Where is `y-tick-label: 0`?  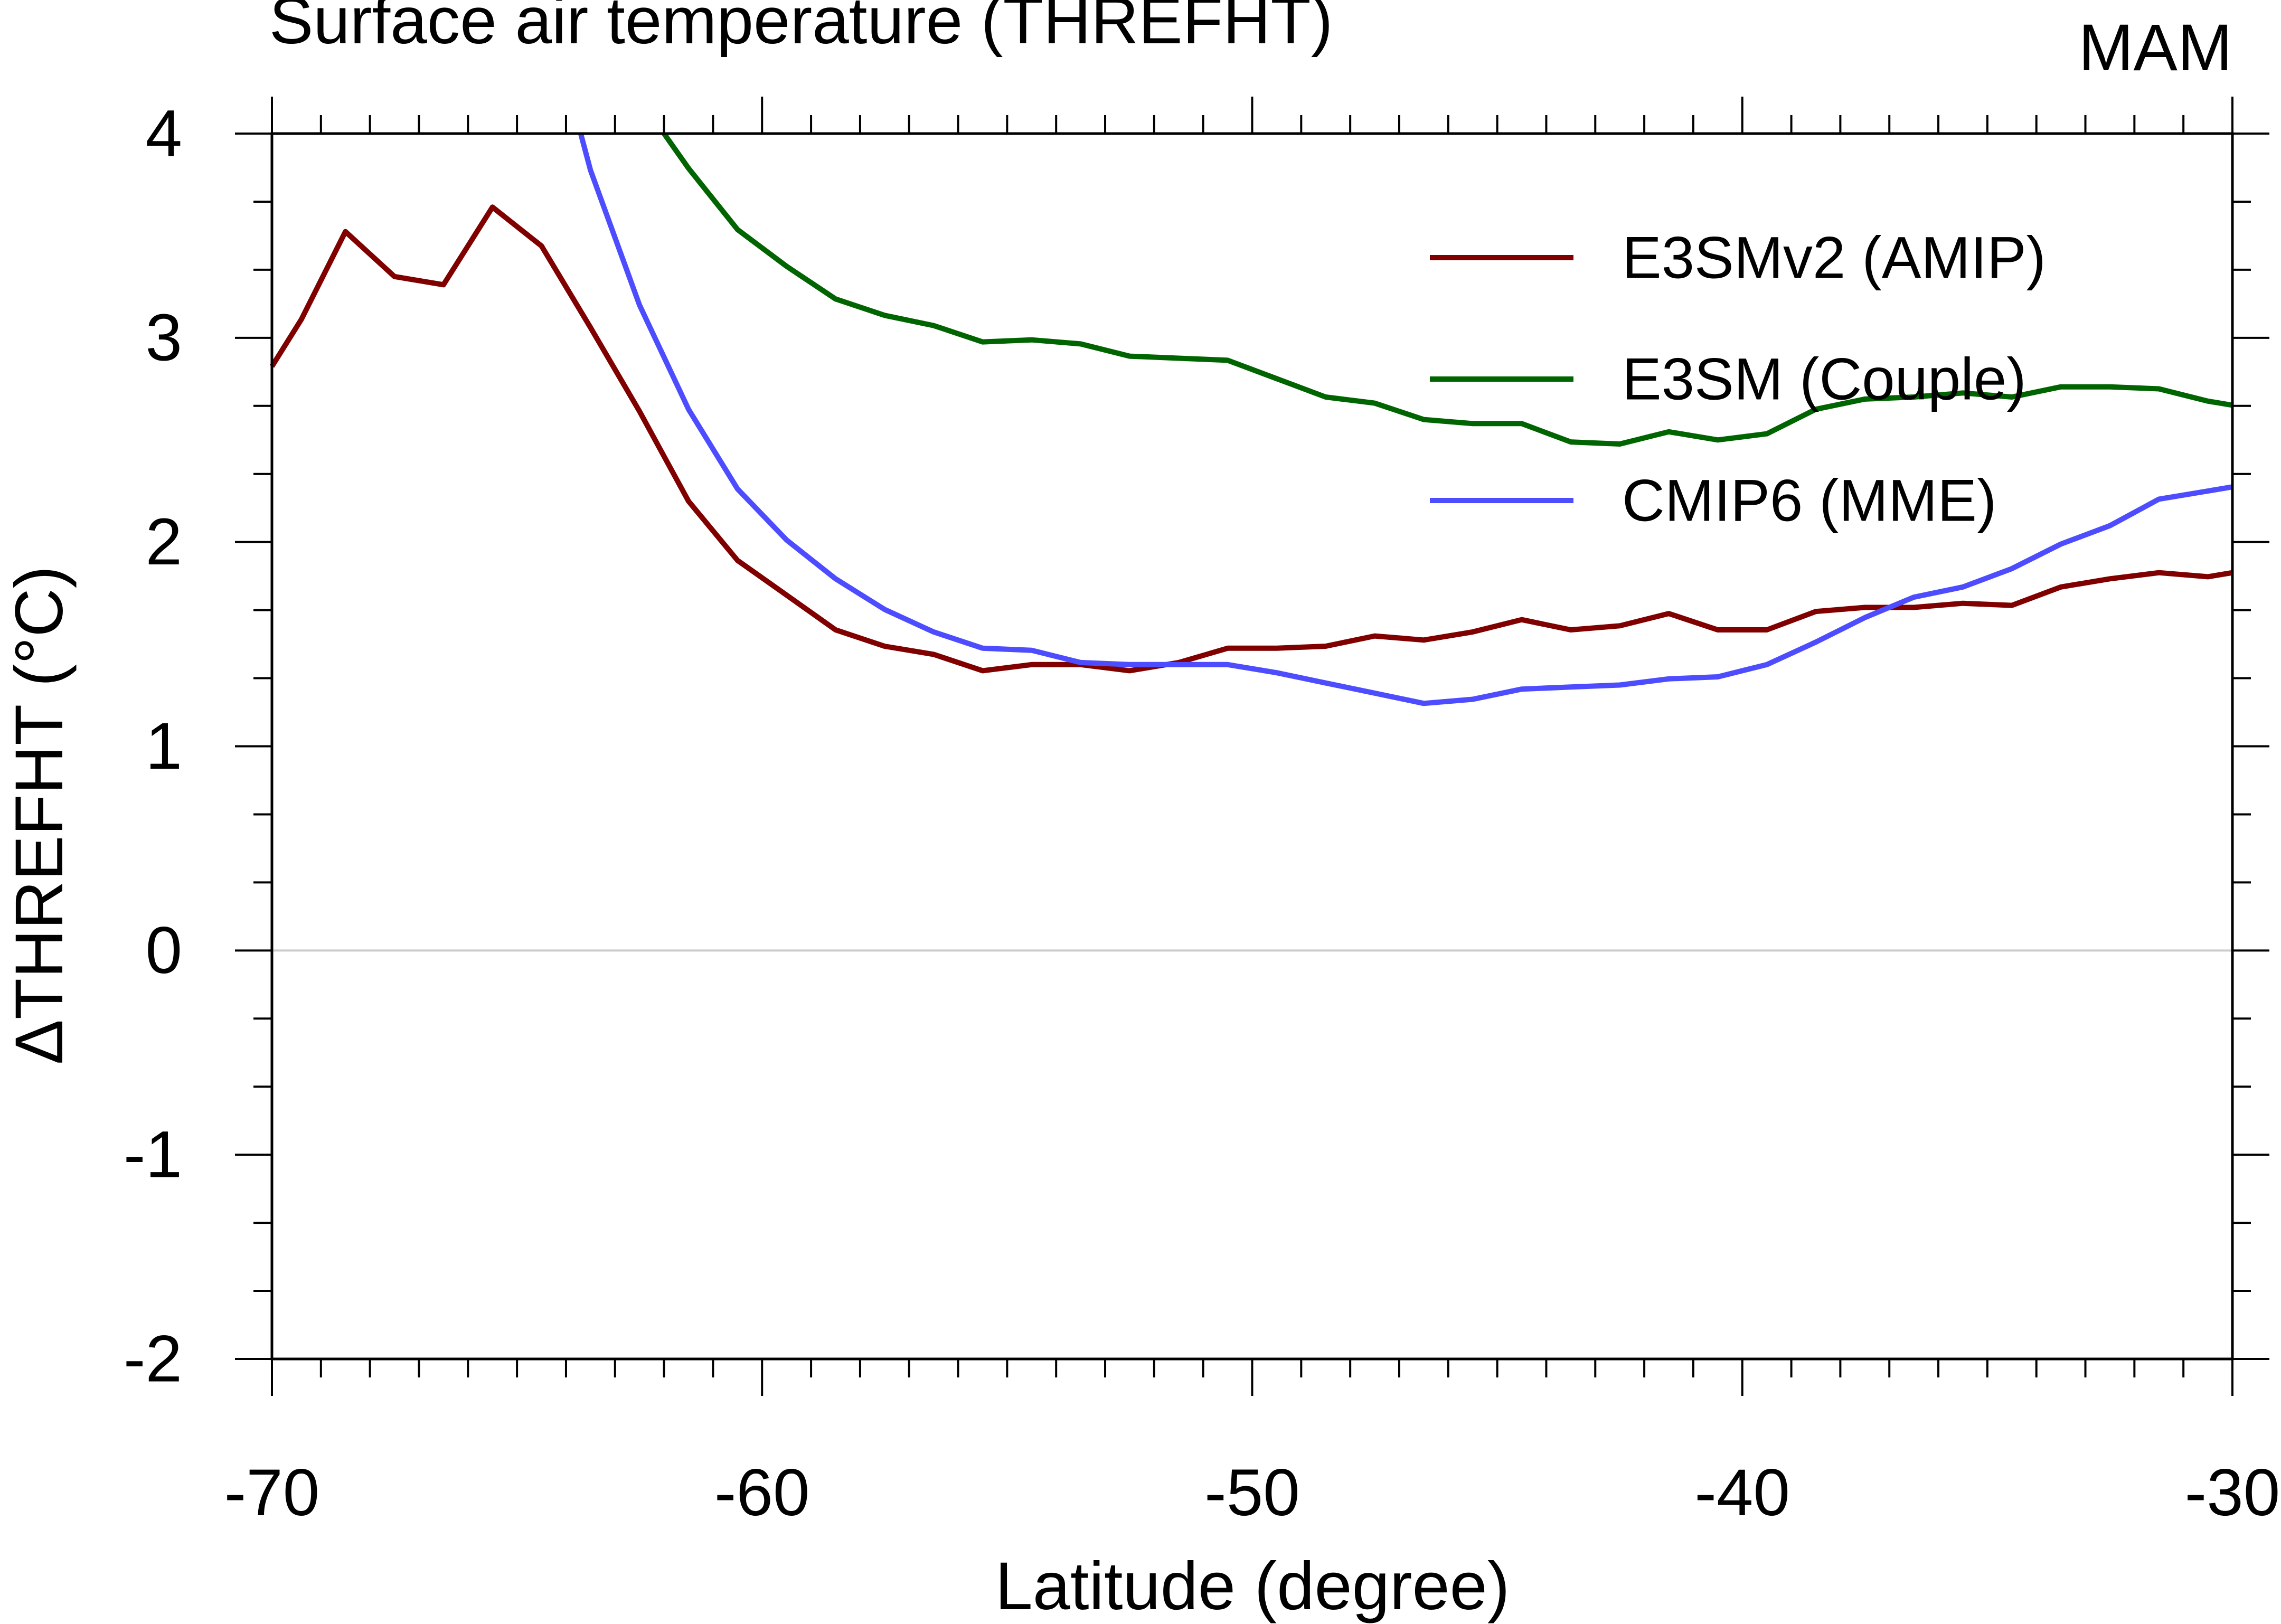
y-tick-label: 0 is located at coordinates (163, 950).